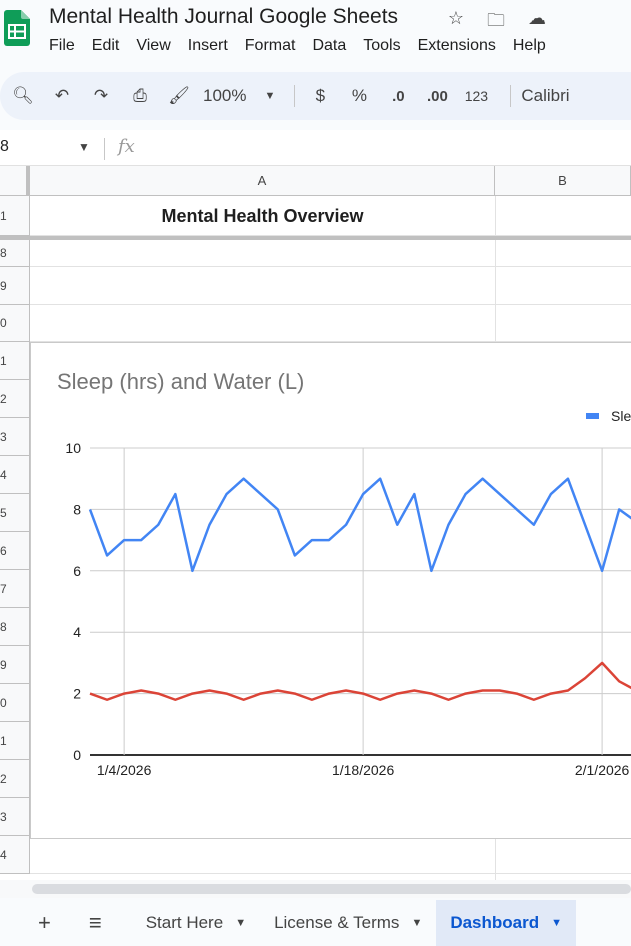 The image size is (631, 946). I want to click on menu-insert: Insert, so click(207, 45).